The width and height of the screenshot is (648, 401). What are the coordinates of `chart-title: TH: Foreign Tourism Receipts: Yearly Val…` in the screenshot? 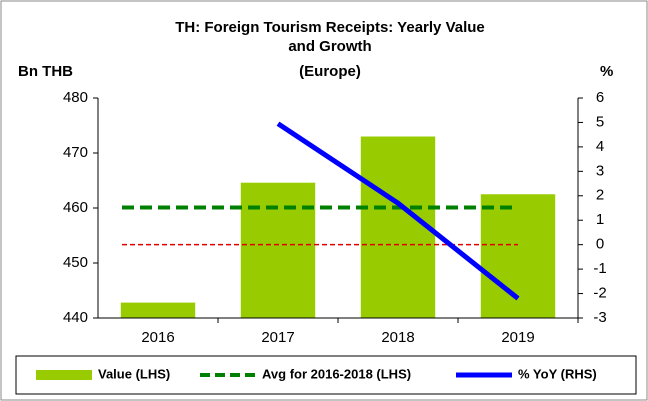 It's located at (330, 27).